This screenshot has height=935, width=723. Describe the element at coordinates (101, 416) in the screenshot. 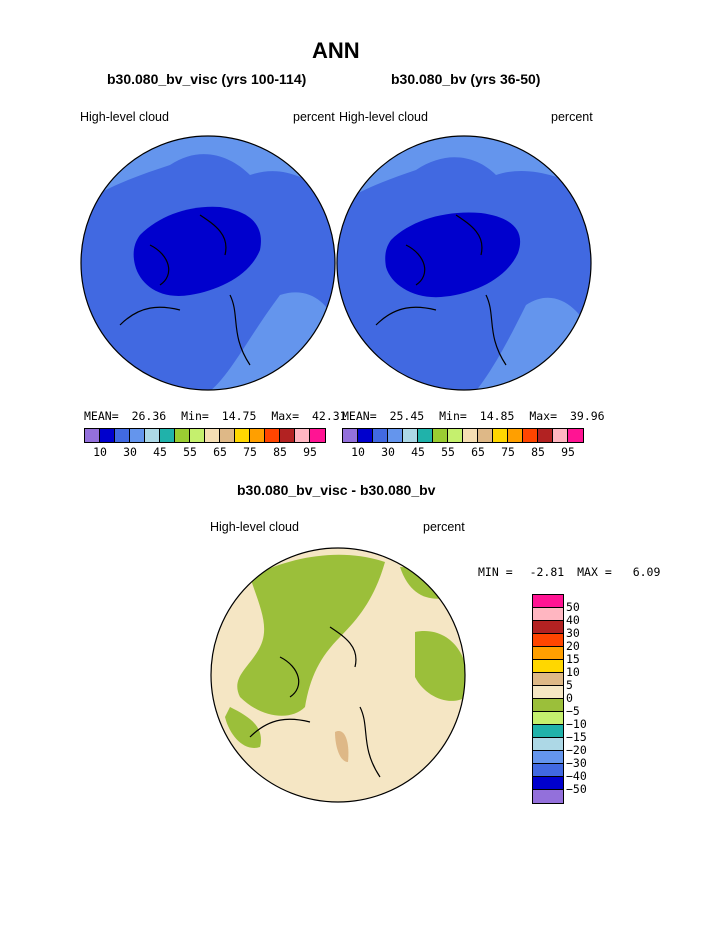

I see `left-mean-label: MEAN=` at that location.